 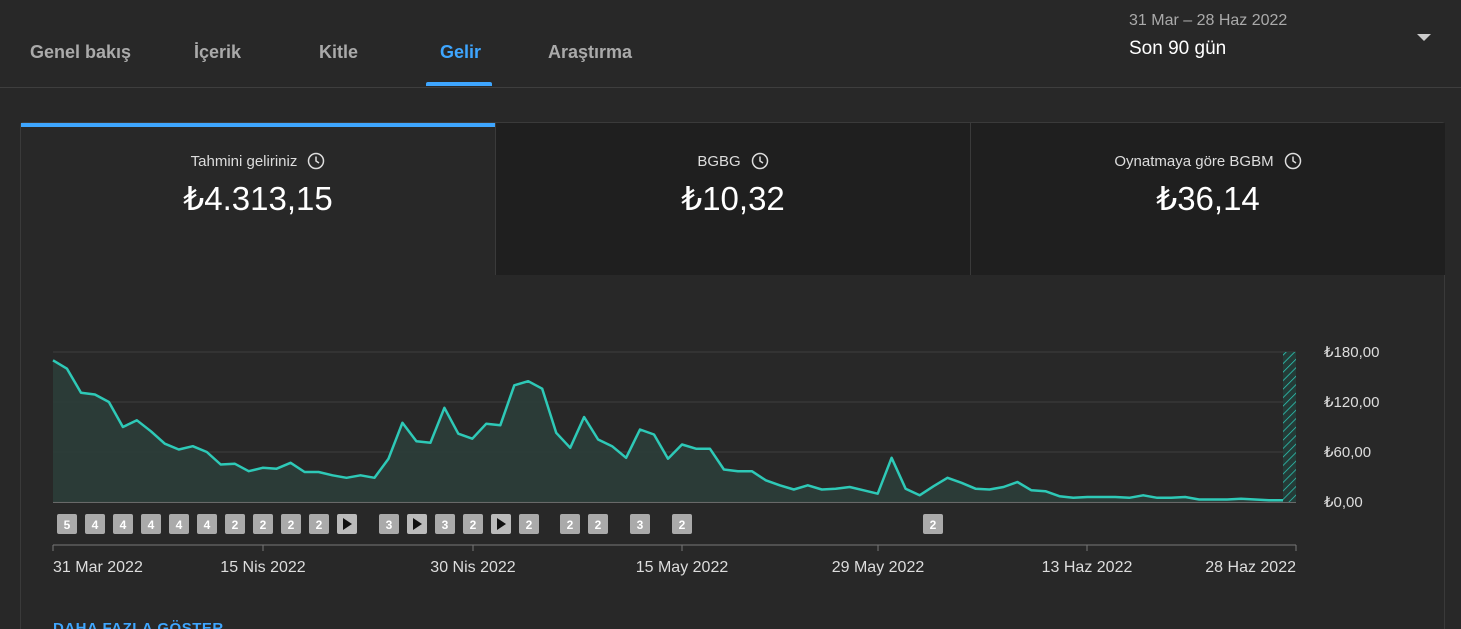 What do you see at coordinates (1208, 20) in the screenshot?
I see `date-range-span: 31 Mar – 28 Haz 2022` at bounding box center [1208, 20].